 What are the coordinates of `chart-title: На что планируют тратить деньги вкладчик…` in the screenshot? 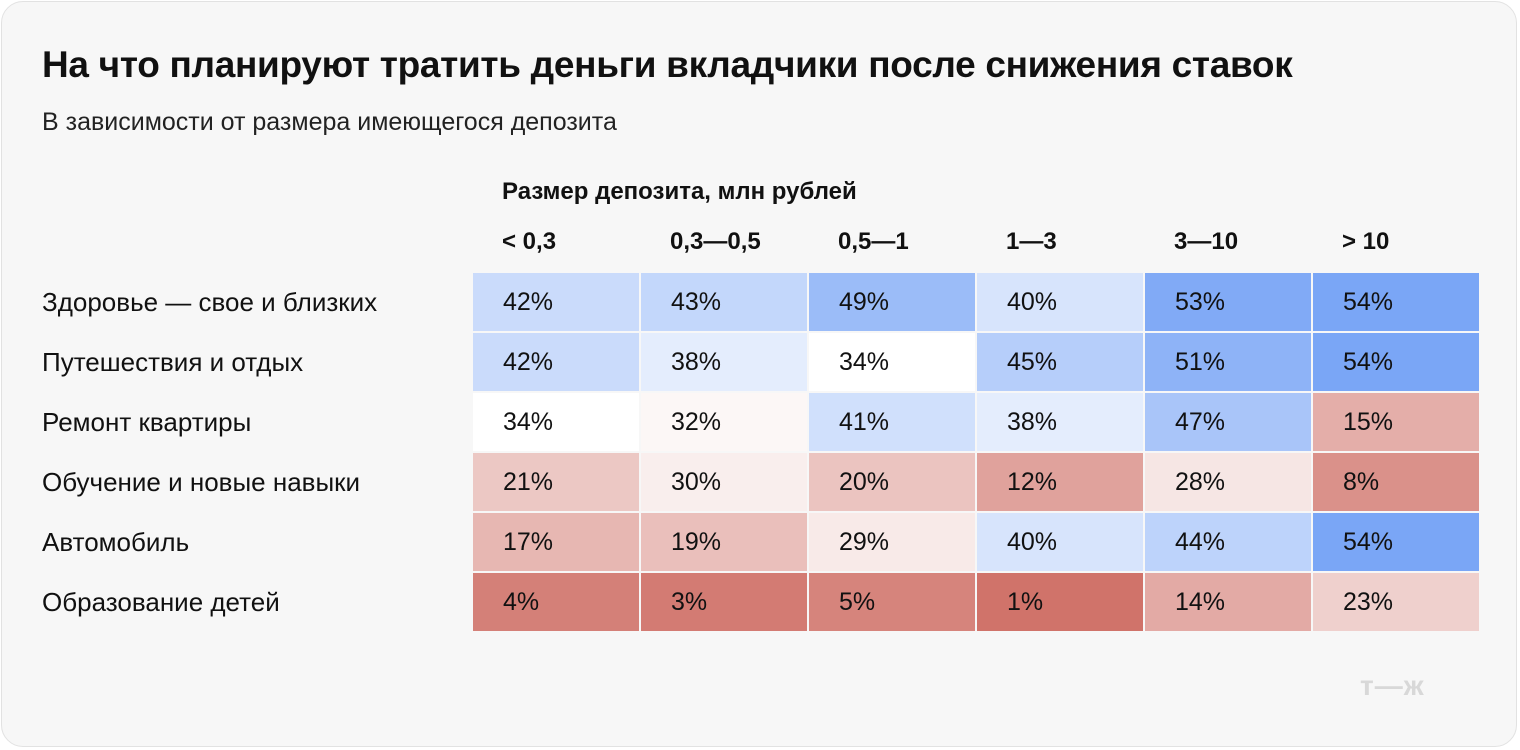 It's located at (667, 64).